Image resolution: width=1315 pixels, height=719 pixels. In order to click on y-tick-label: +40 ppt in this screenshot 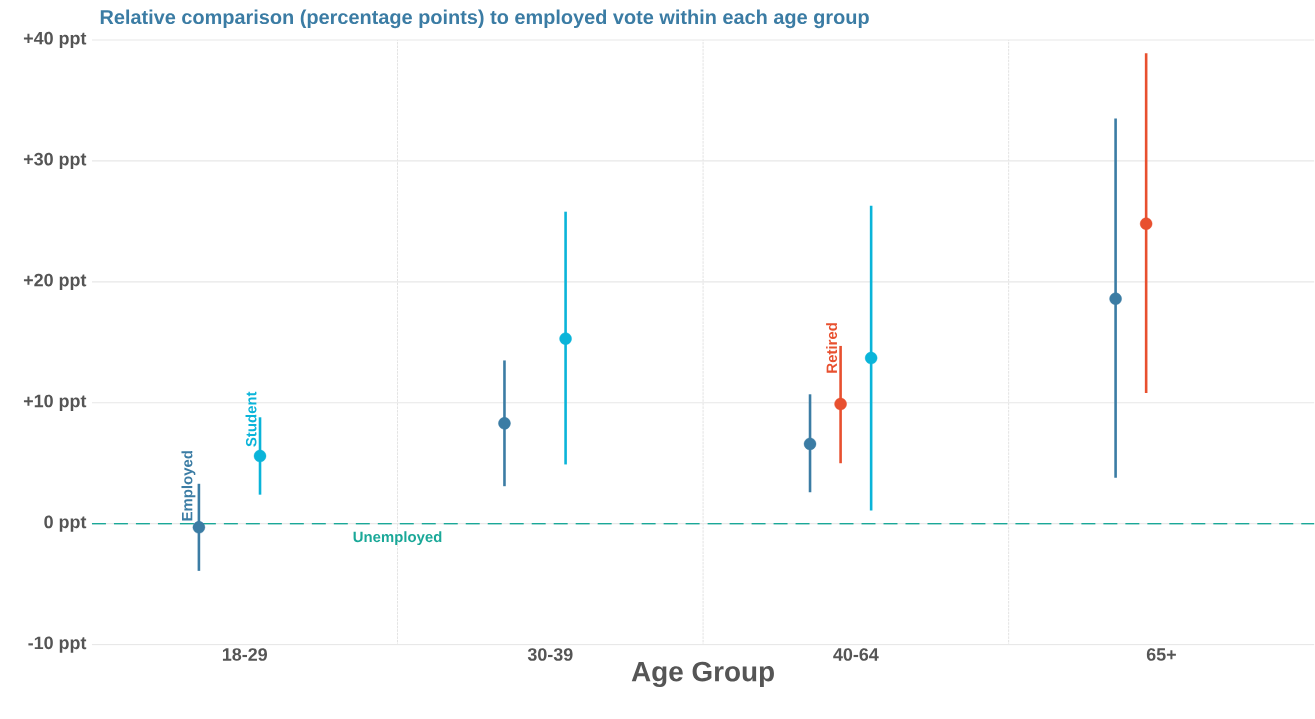, I will do `click(55, 40)`.